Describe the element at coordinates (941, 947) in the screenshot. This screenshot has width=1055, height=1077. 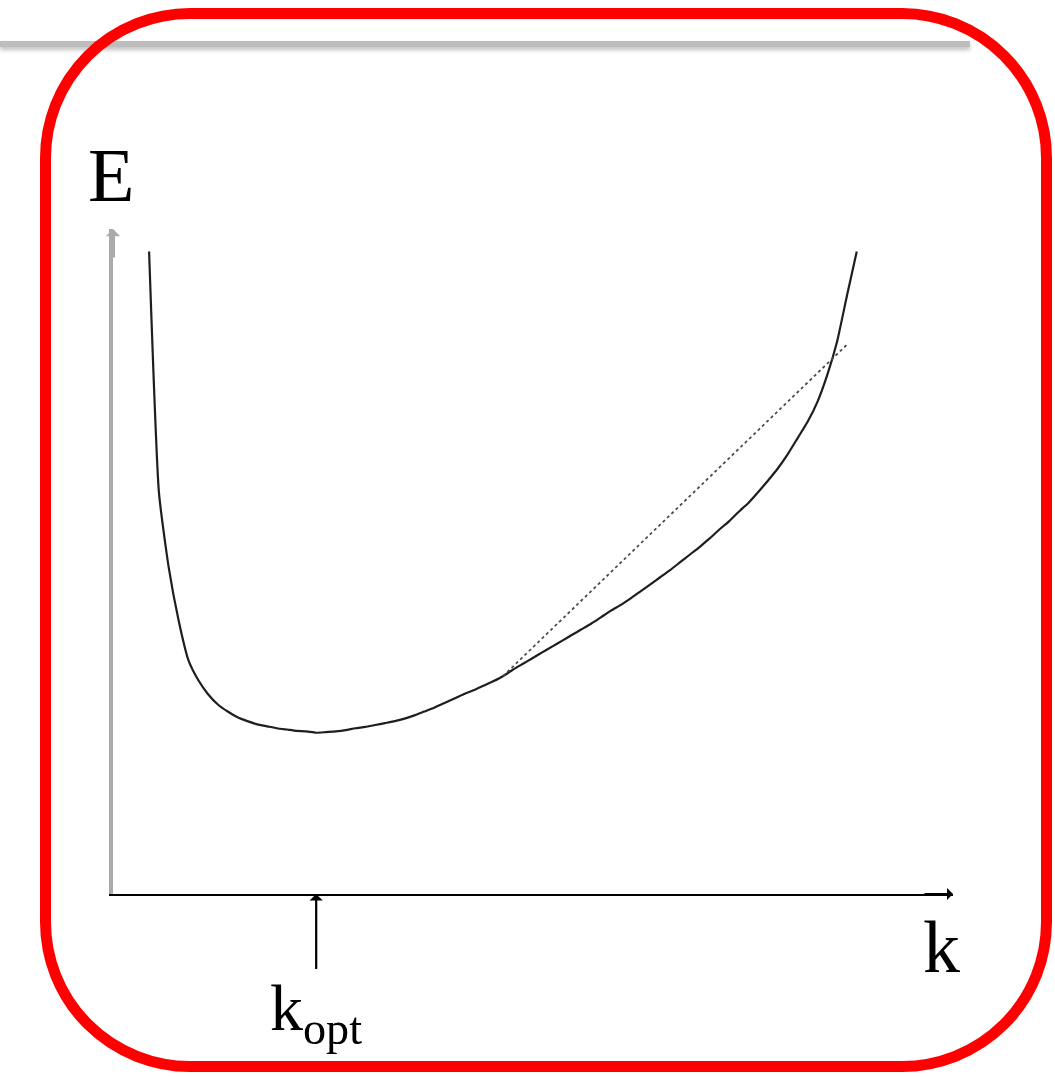
I see `x-axis-title: k` at that location.